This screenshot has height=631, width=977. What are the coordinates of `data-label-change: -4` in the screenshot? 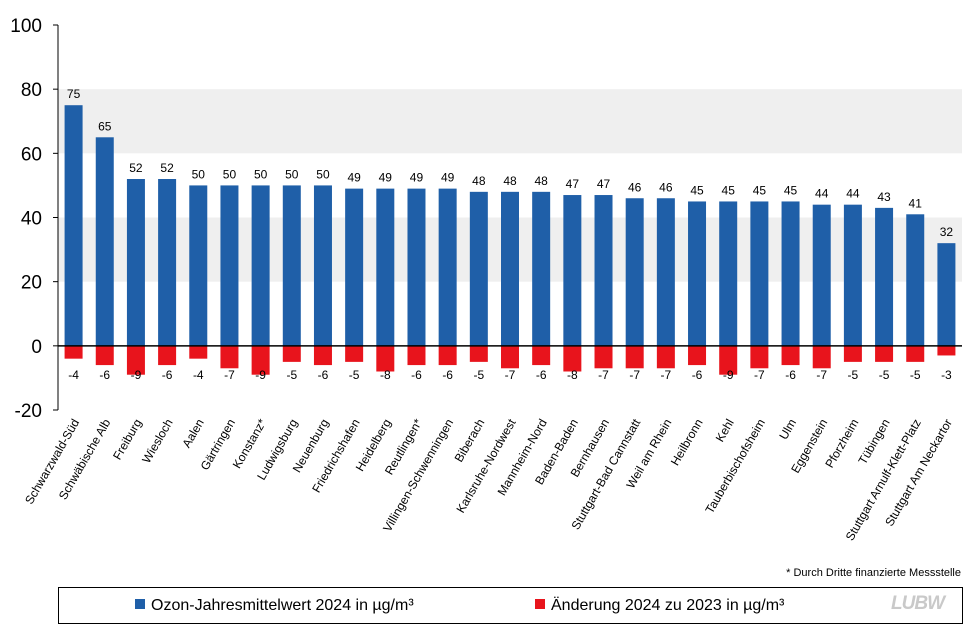 It's located at (198, 375).